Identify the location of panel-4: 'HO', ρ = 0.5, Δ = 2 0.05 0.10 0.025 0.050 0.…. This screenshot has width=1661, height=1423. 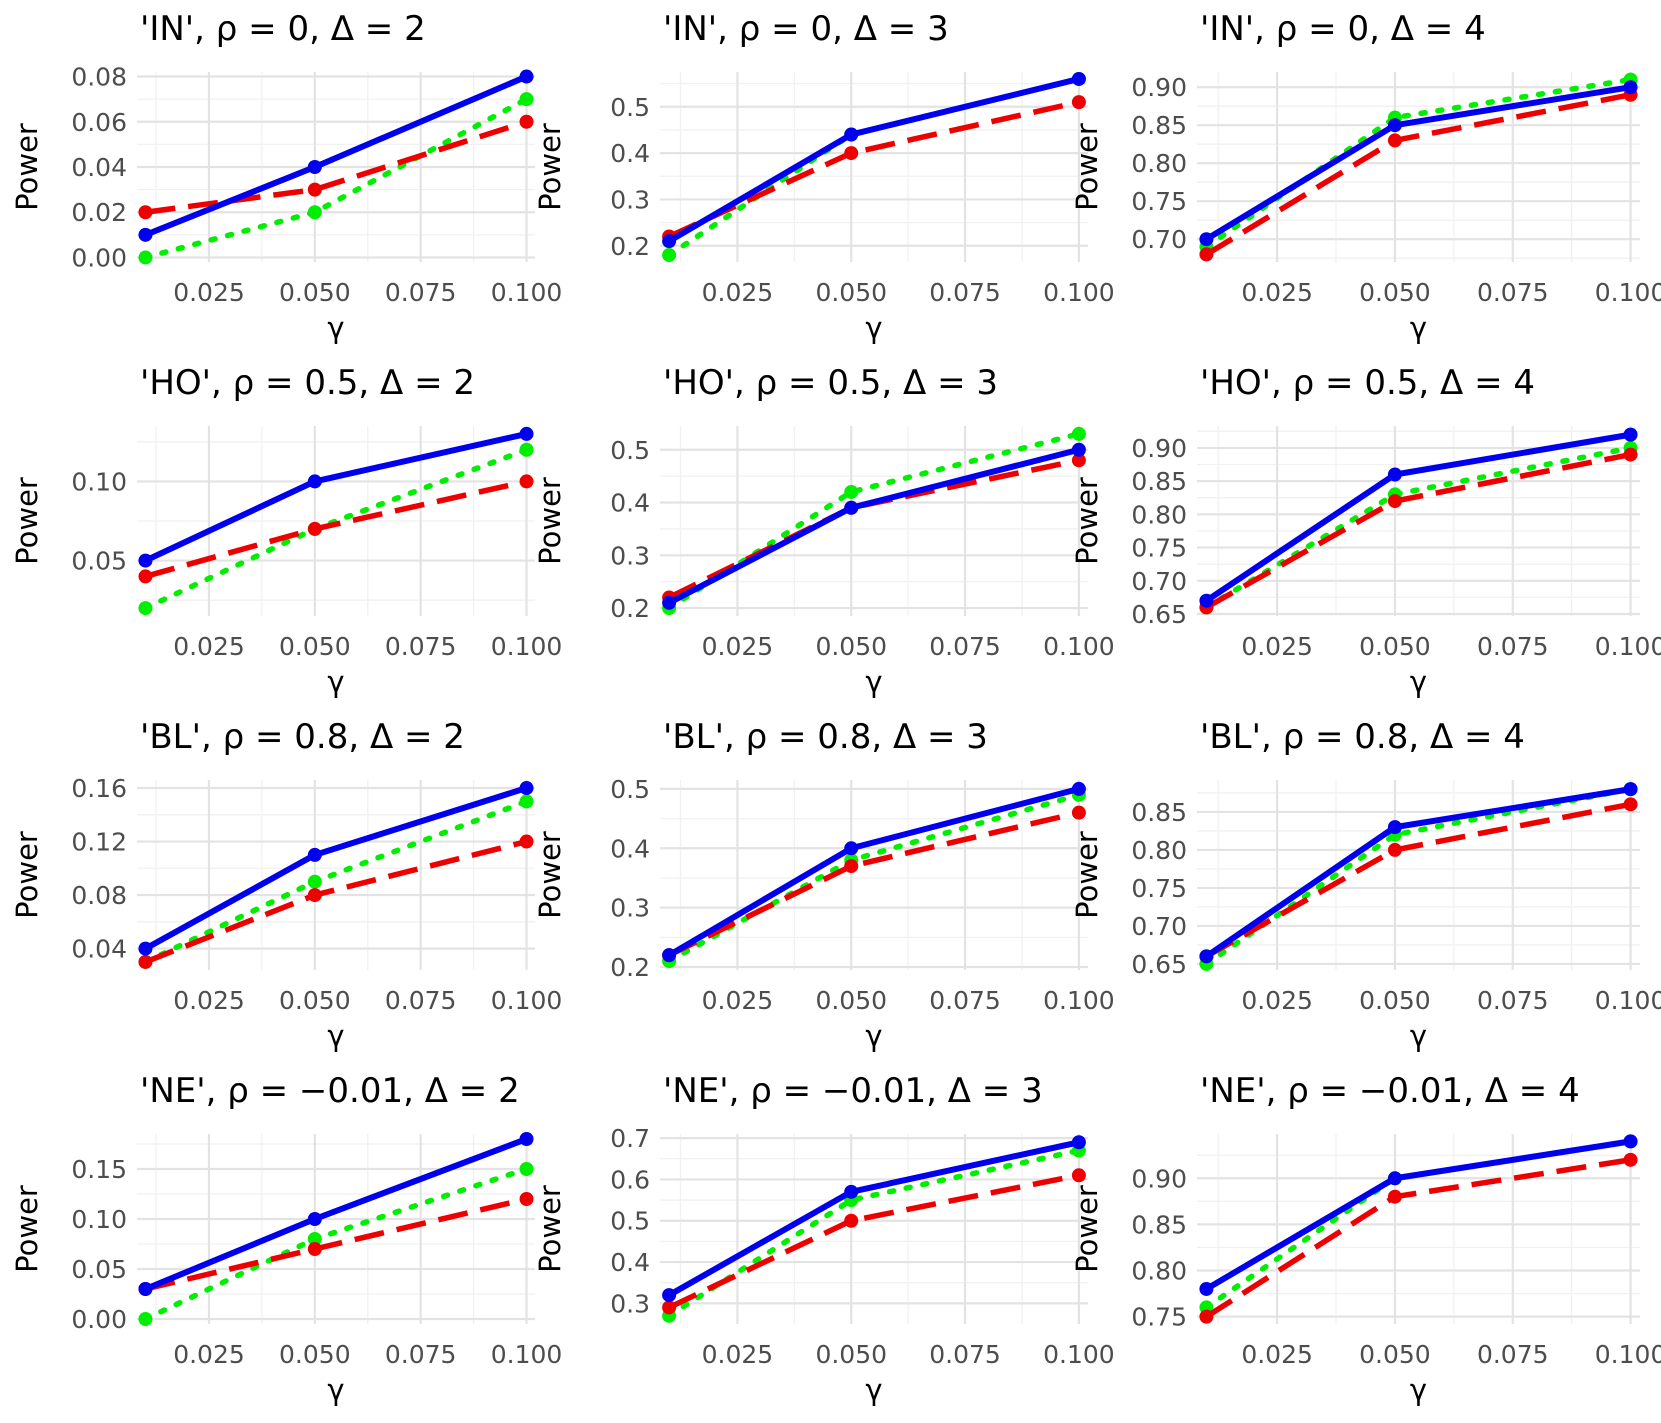
(286, 531).